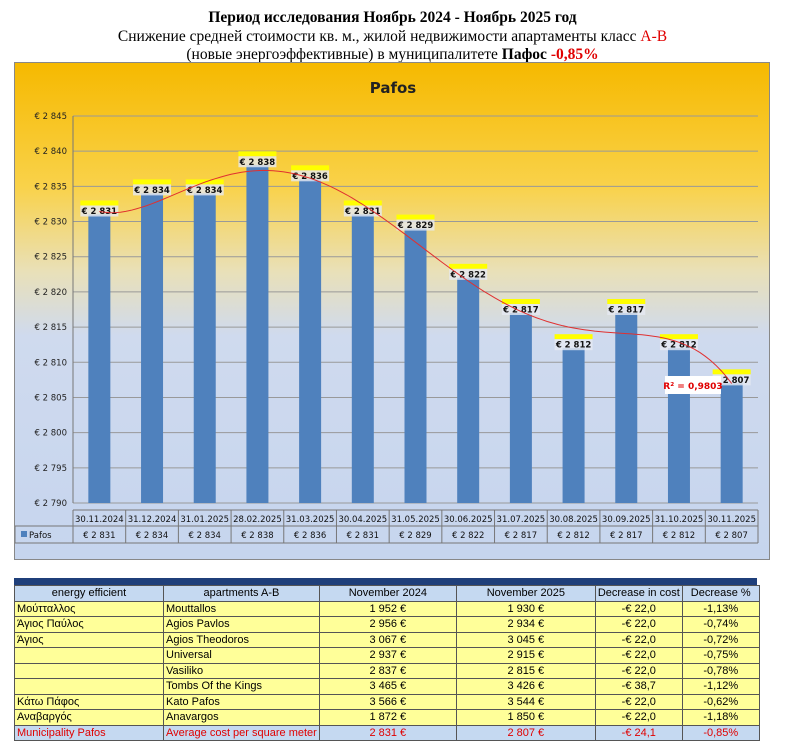  Describe the element at coordinates (241, 701) in the screenshot. I see `table-cell: Kato Pafos` at that location.